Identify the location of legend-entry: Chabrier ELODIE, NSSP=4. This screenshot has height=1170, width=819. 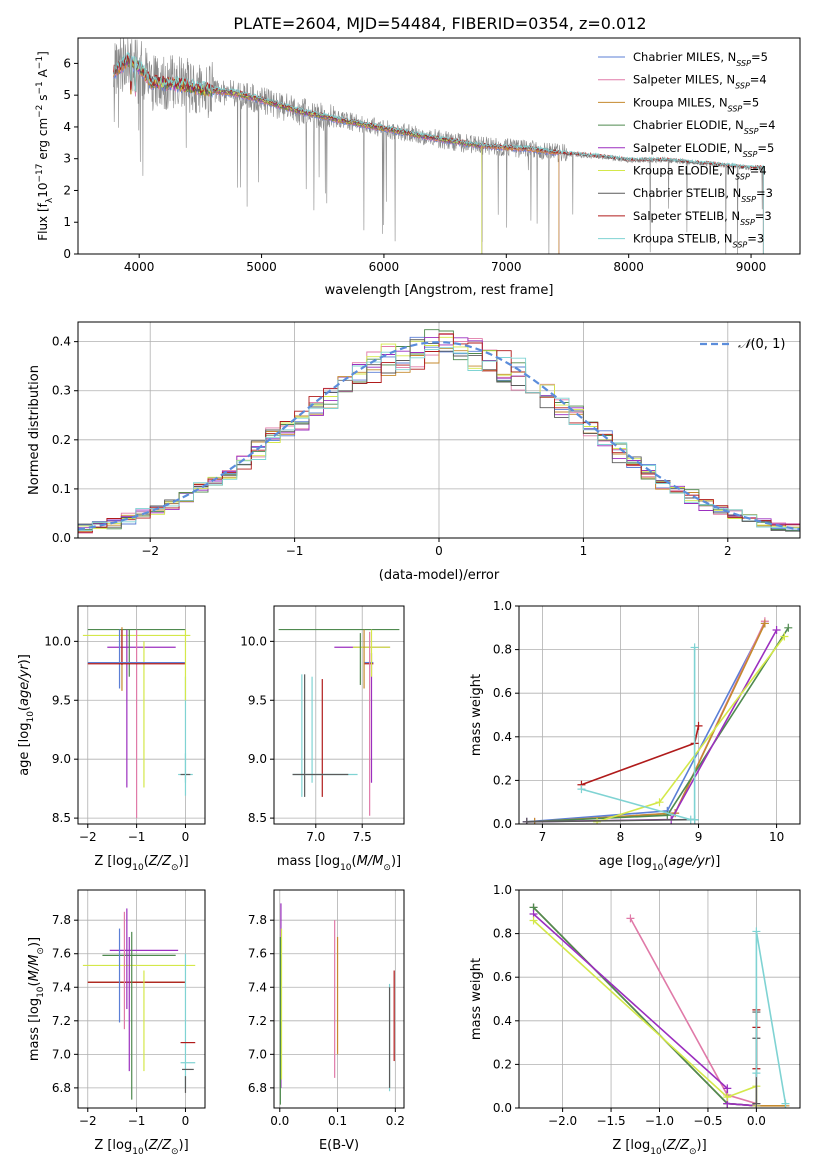
(704, 127).